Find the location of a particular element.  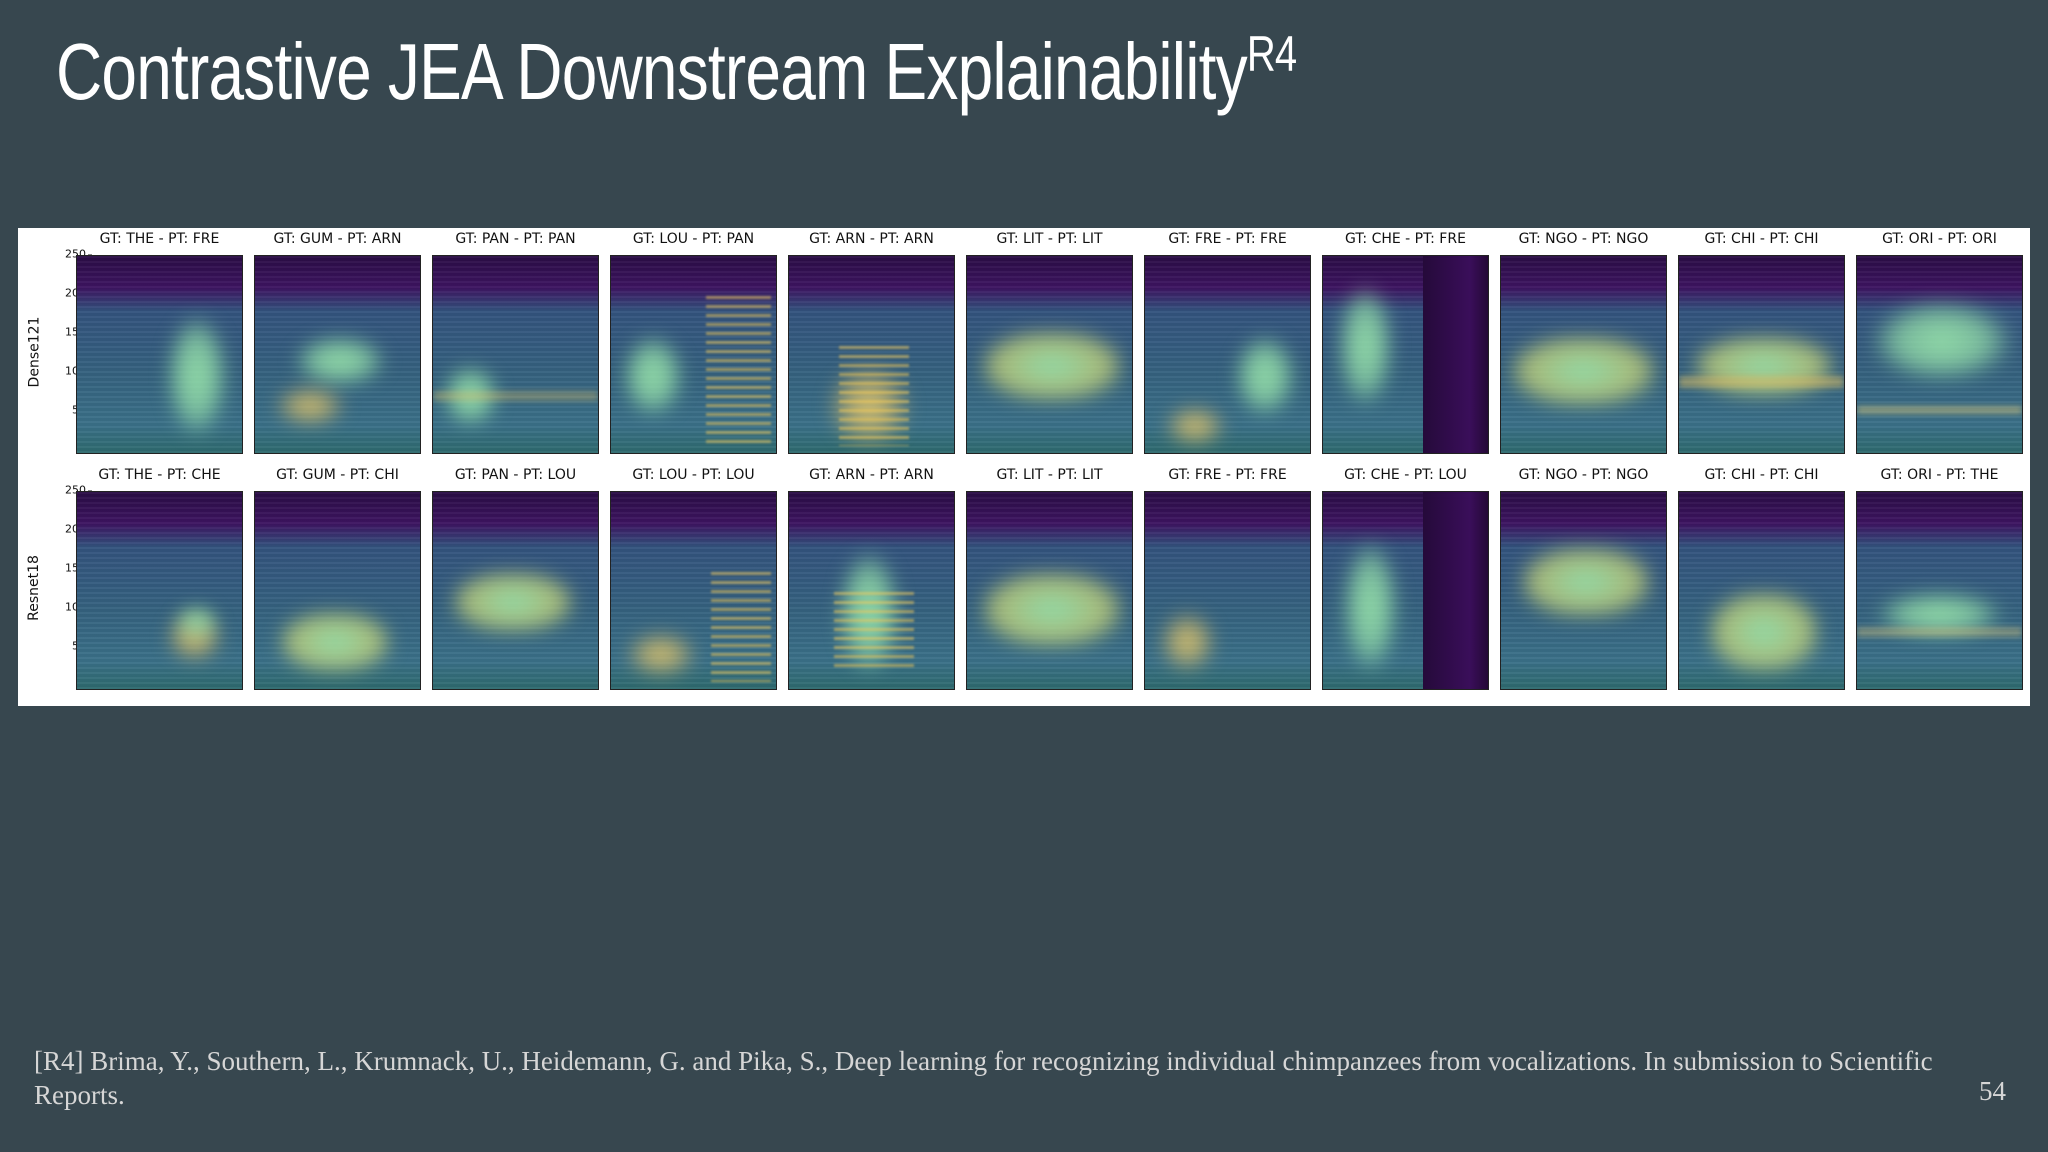

spectrogram-panel: GT: LOU - PT: PAN is located at coordinates (693, 346).